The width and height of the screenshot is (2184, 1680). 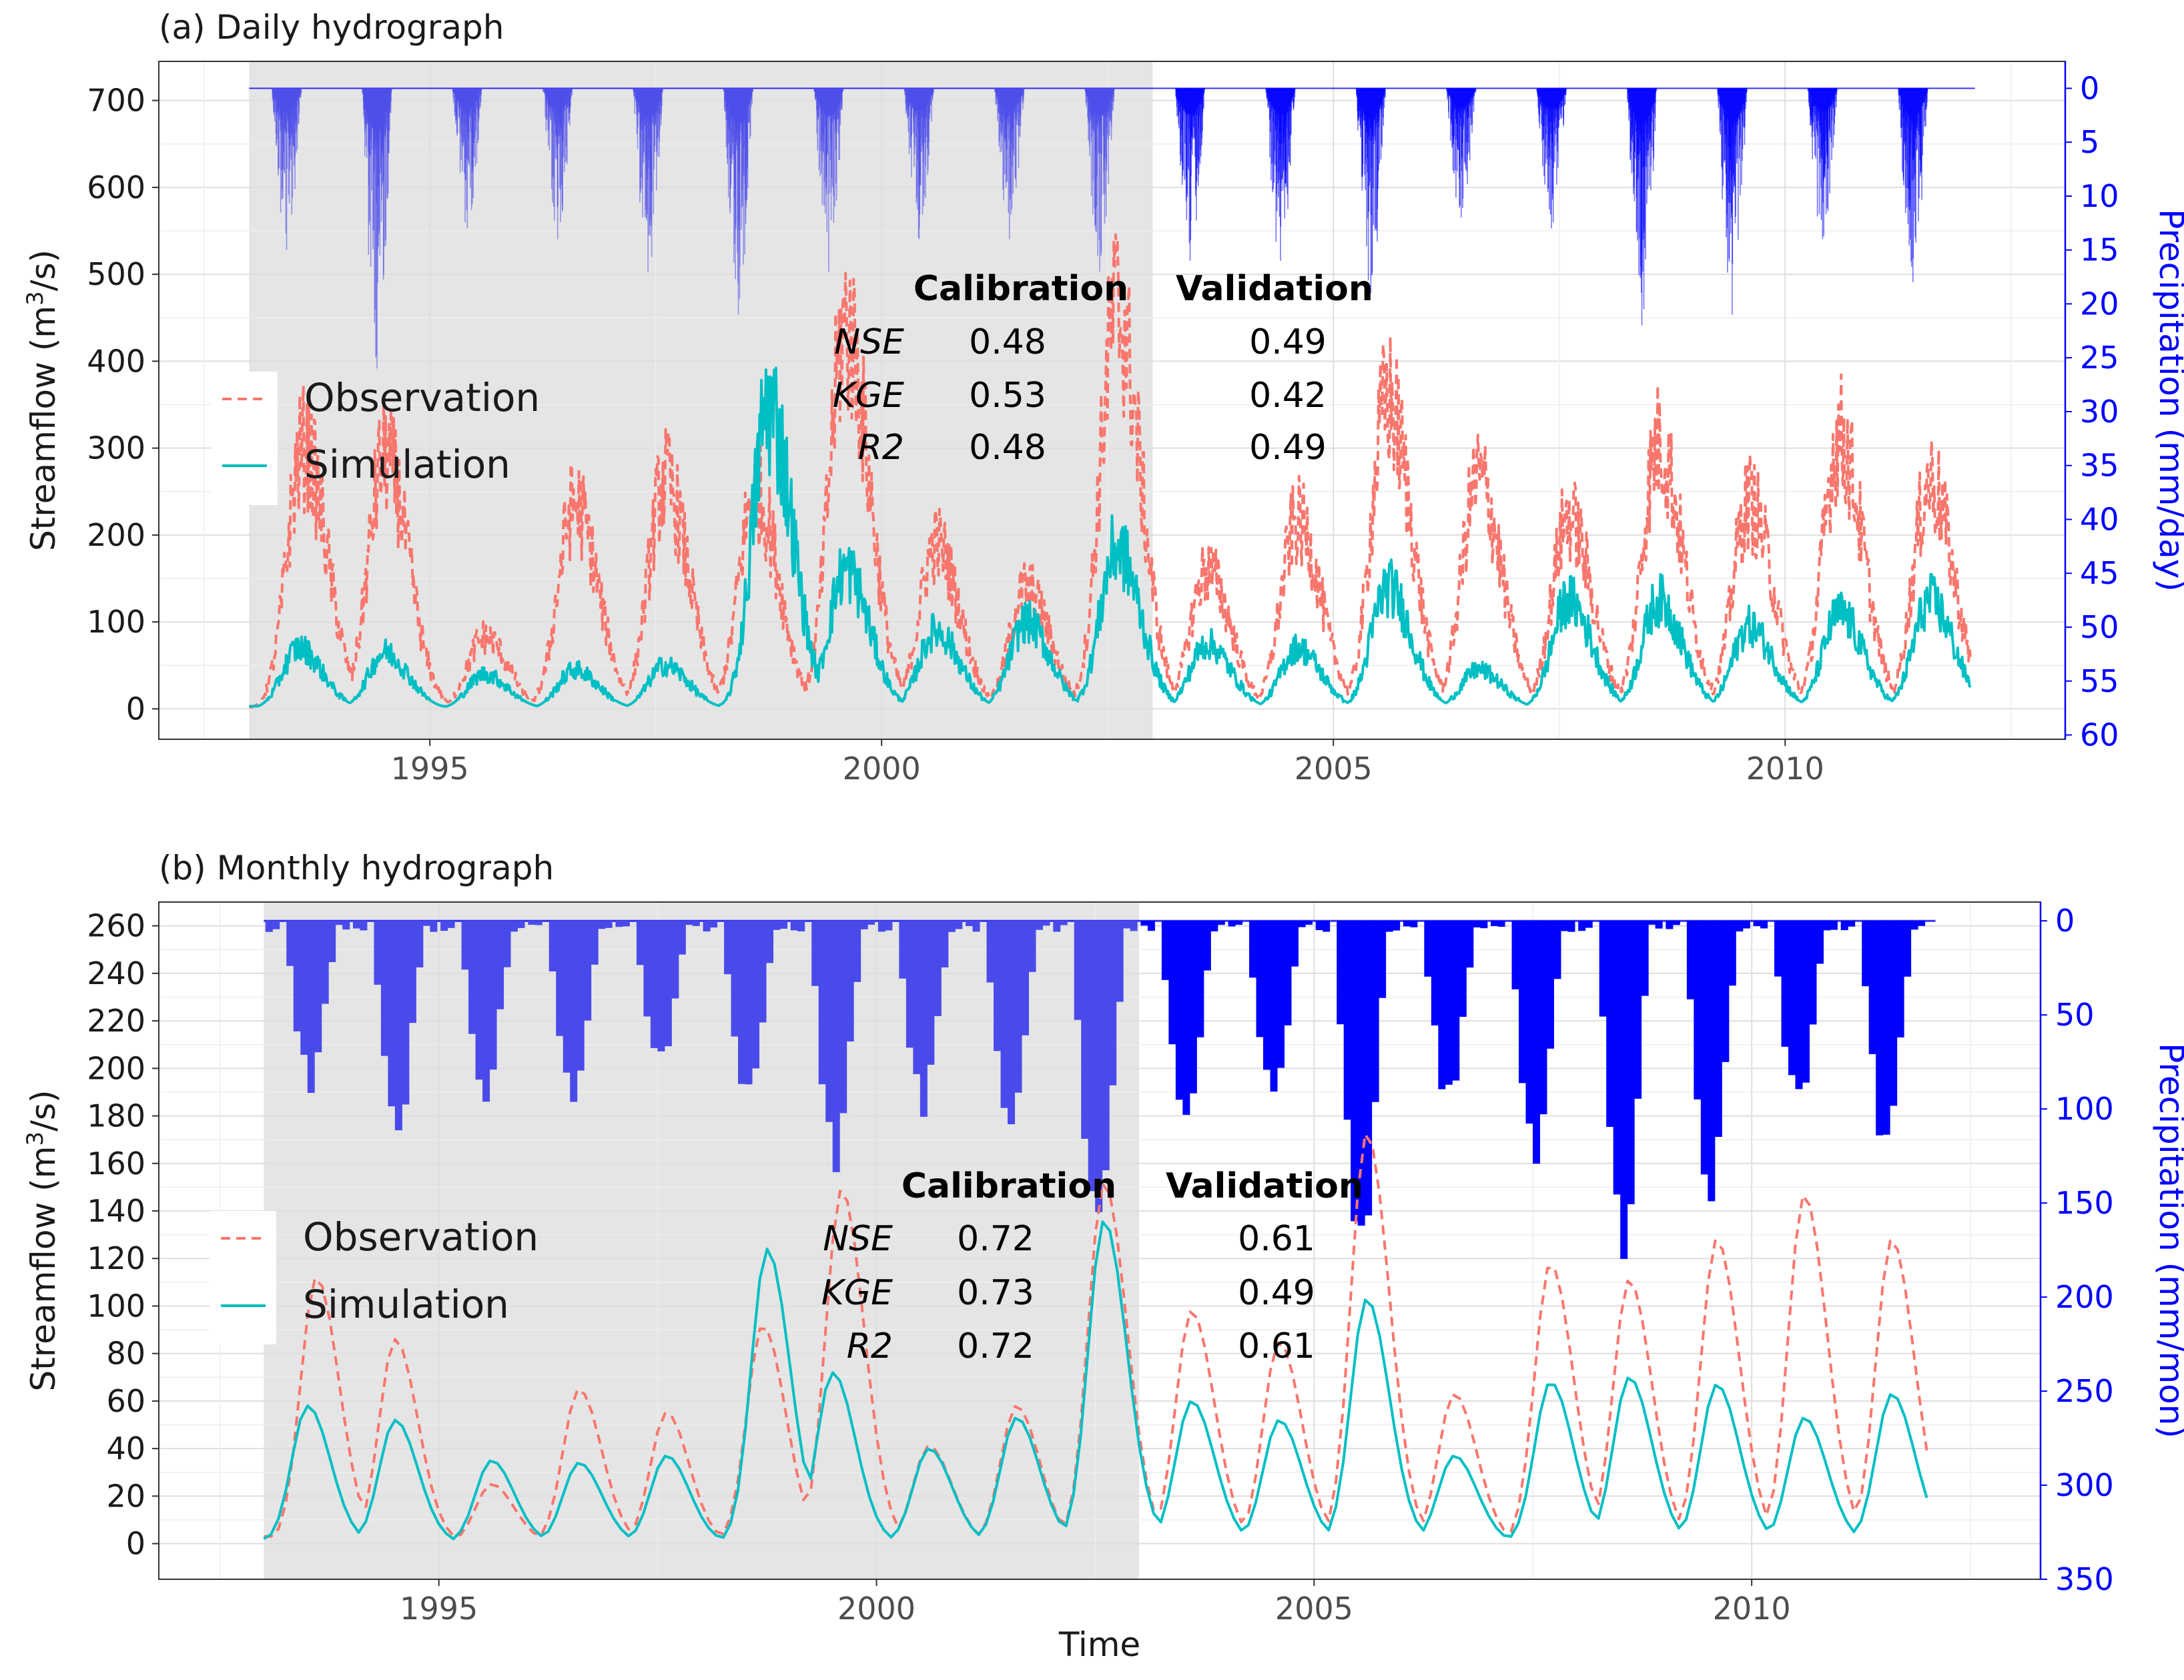 What do you see at coordinates (116, 622) in the screenshot?
I see `y-tick-label: 100` at bounding box center [116, 622].